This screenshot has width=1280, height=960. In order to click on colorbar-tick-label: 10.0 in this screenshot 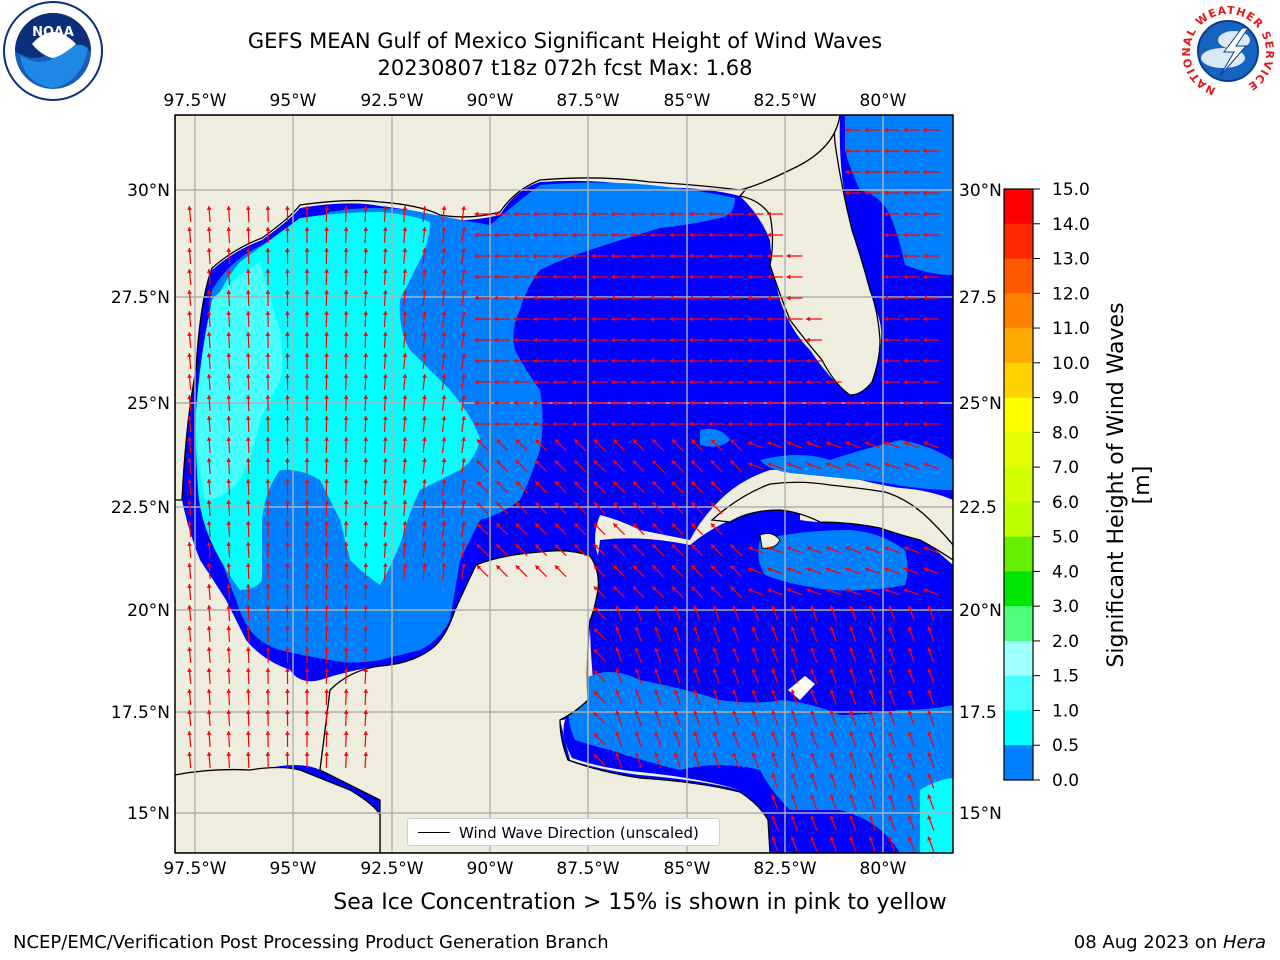, I will do `click(1071, 364)`.